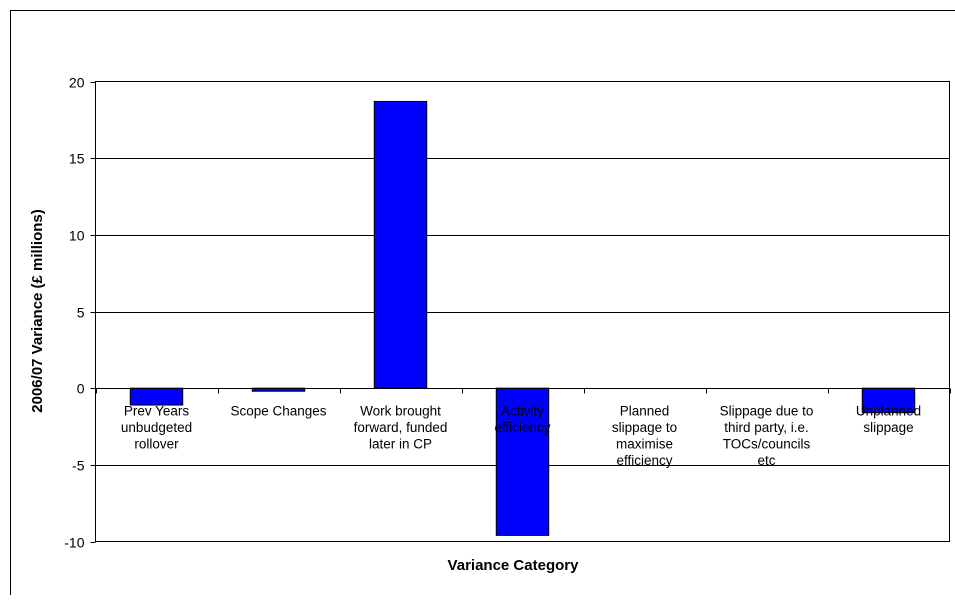  I want to click on category-label-line: Prev Years, so click(157, 411).